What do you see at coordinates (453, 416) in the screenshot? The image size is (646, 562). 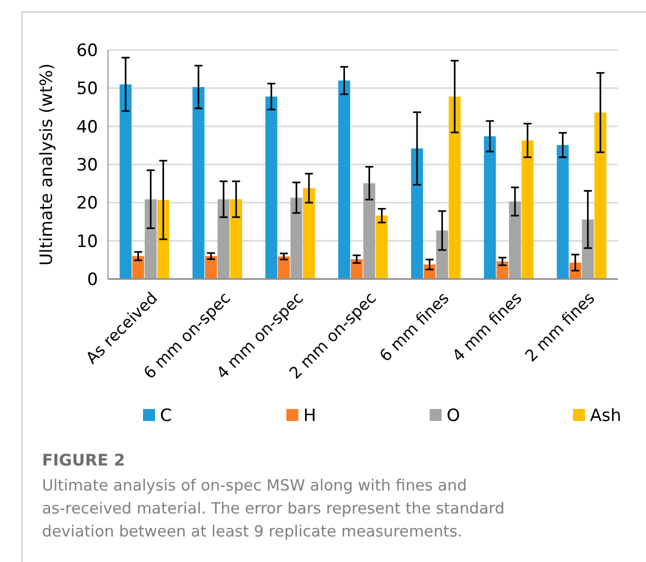 I see `legend-label: O` at bounding box center [453, 416].